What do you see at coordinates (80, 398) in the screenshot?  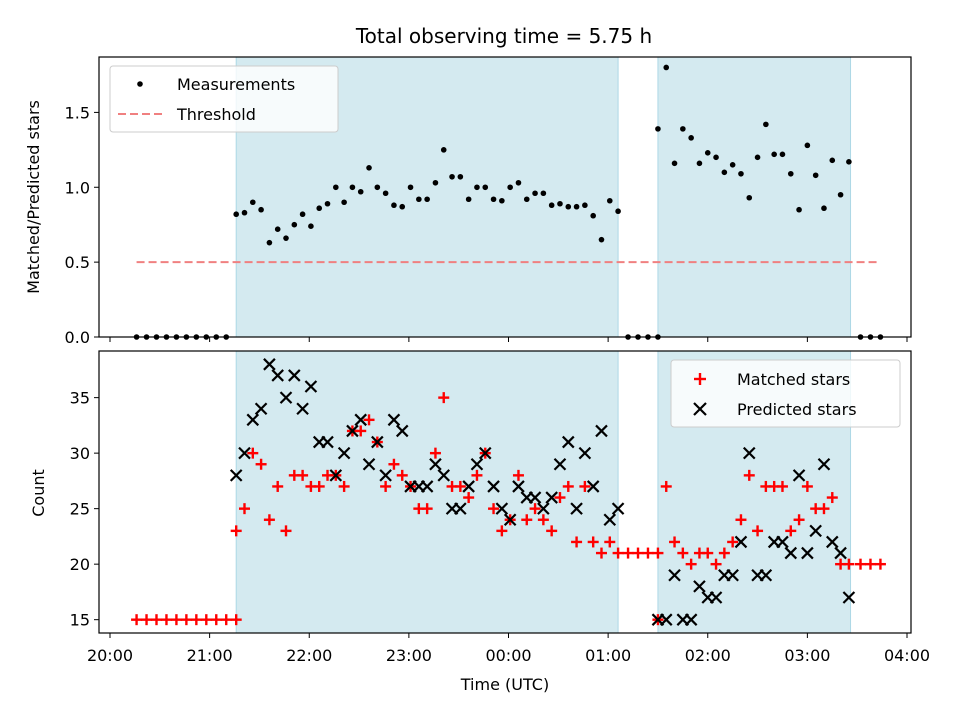 I see `bottom-y-tick-label: 35` at bounding box center [80, 398].